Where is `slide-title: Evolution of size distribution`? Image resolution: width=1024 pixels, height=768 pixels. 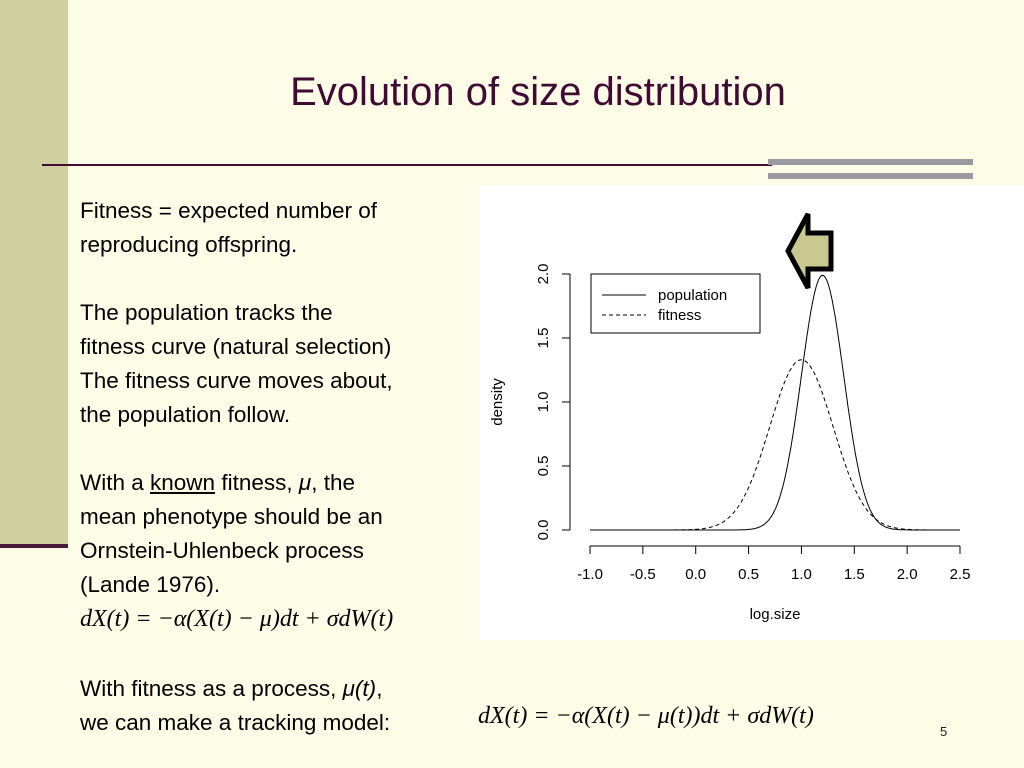
slide-title: Evolution of size distribution is located at coordinates (538, 92).